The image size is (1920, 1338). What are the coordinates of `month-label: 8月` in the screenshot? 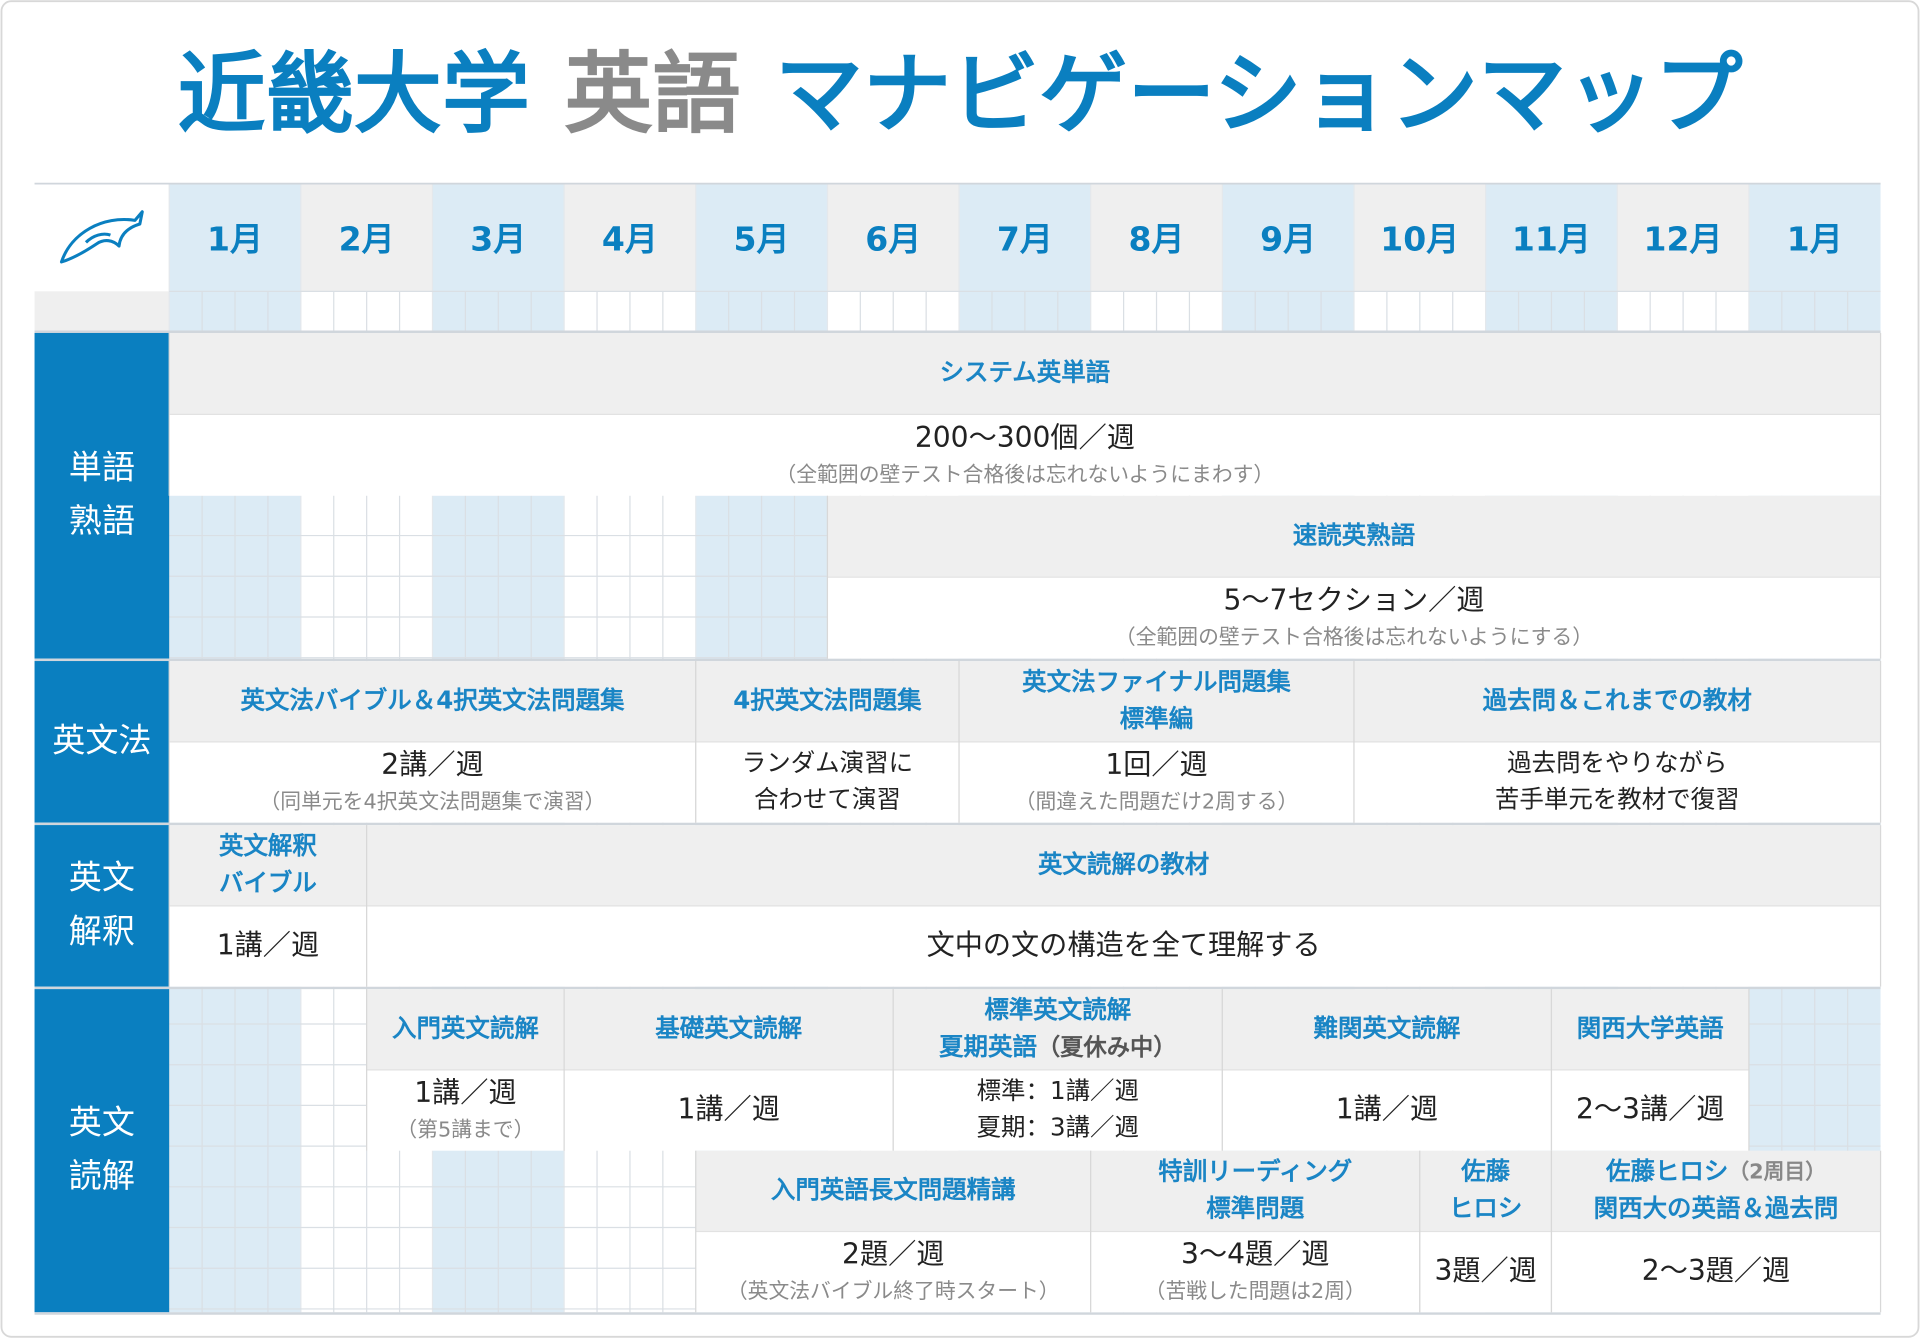 It's located at (1157, 239).